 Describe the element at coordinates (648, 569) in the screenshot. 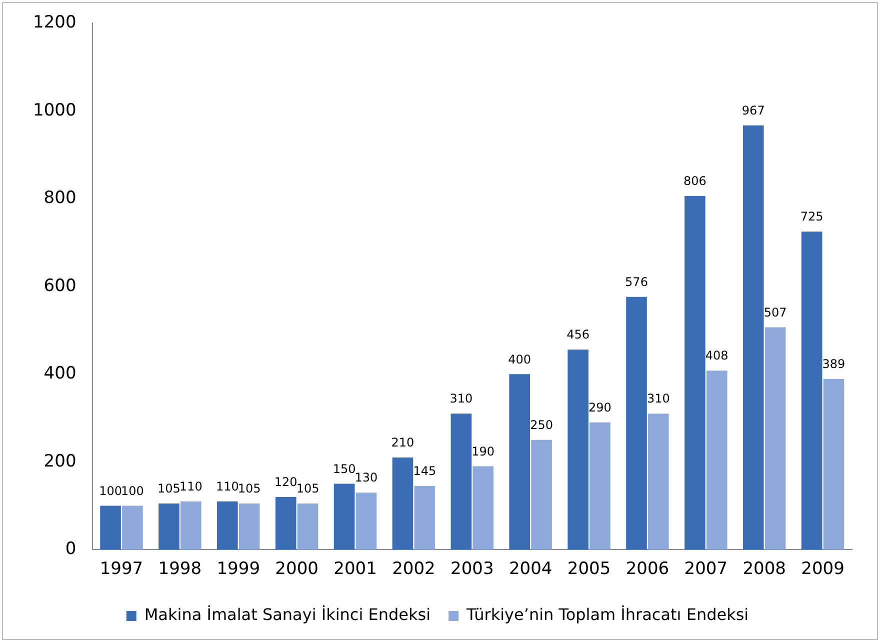

I see `x-tick-label: 2006` at that location.